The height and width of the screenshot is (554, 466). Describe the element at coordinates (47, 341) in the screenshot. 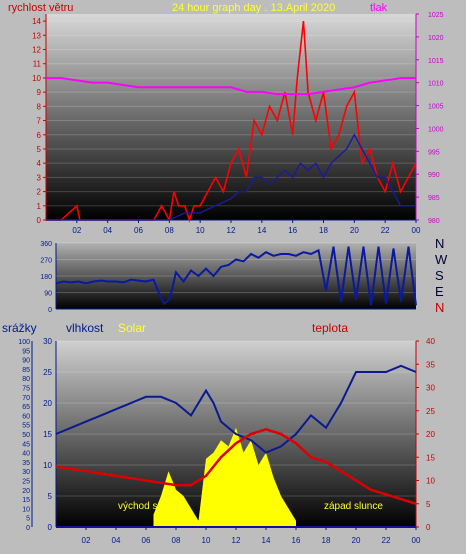

I see `y-tick-label-humidity: 30` at that location.